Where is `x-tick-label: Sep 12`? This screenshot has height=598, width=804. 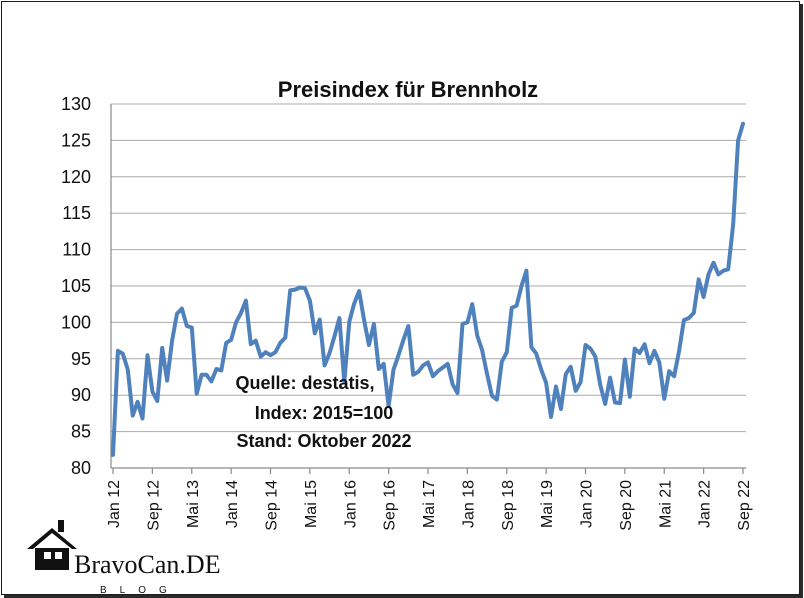
x-tick-label: Sep 12 is located at coordinates (153, 505).